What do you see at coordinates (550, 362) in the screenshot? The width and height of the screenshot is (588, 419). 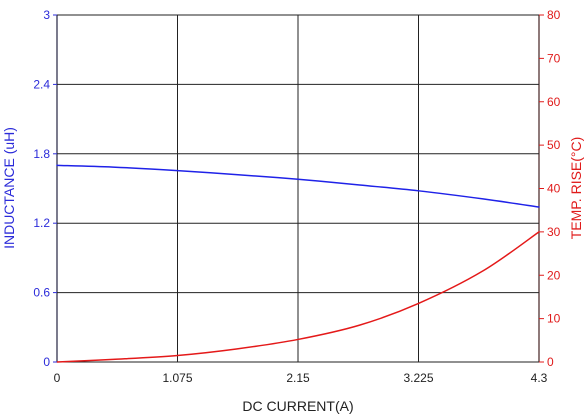 I see `y-right-tick-label: 0` at bounding box center [550, 362].